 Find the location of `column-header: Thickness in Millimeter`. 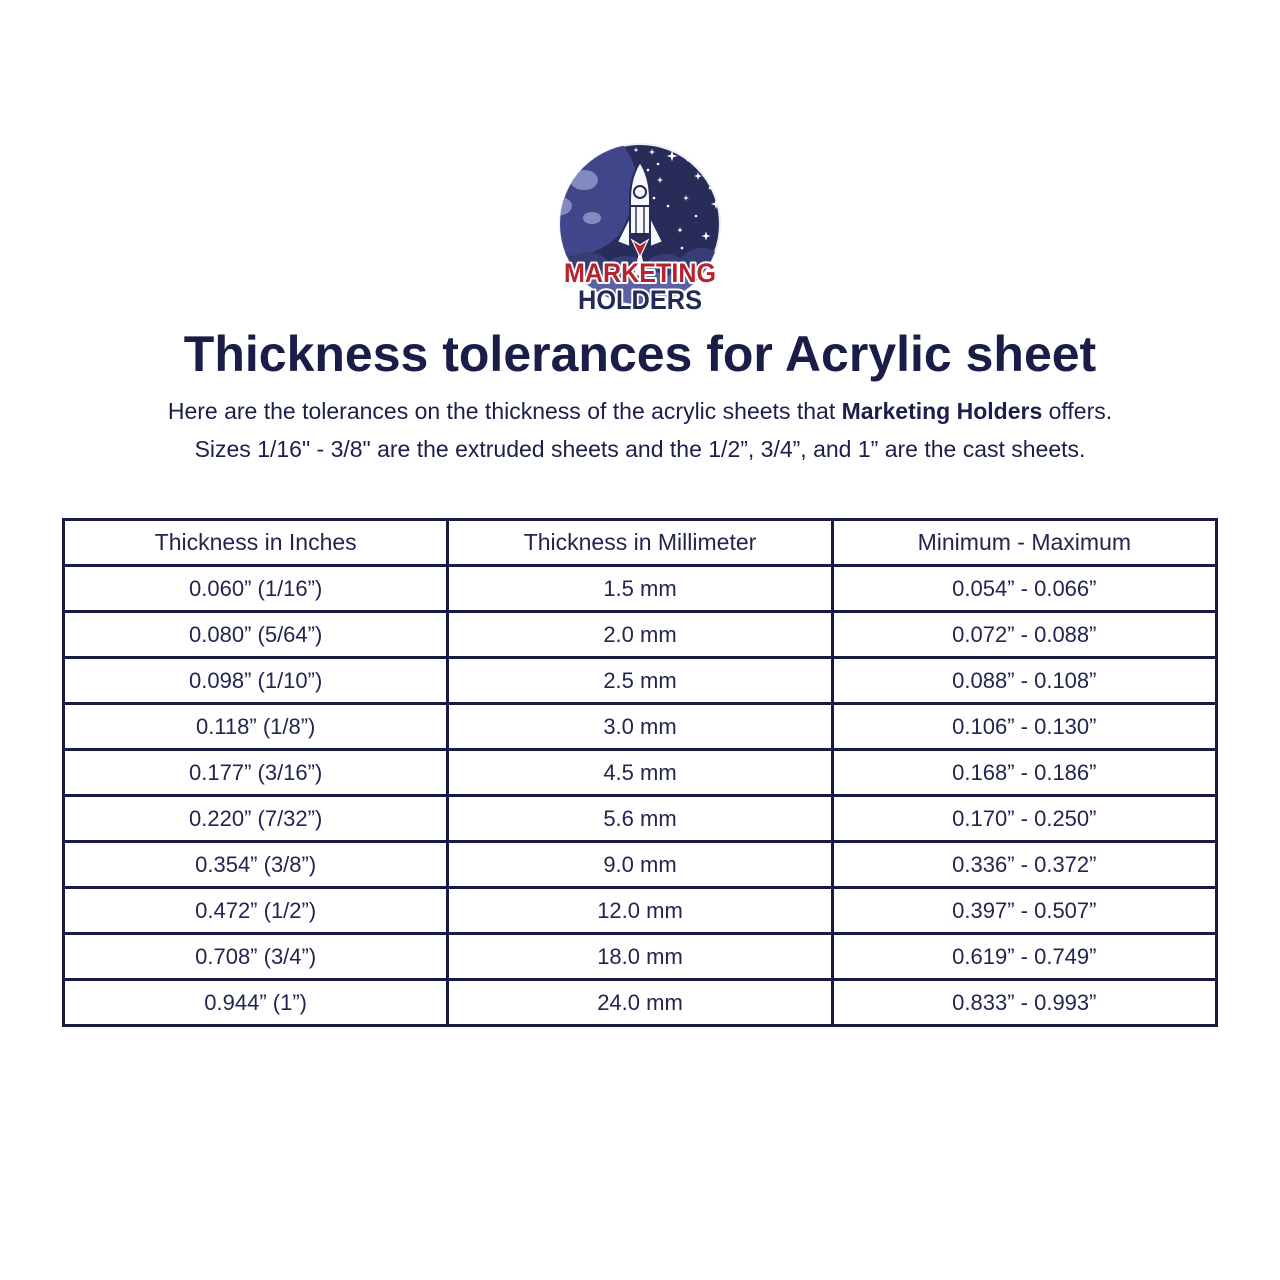

column-header: Thickness in Millimeter is located at coordinates (640, 542).